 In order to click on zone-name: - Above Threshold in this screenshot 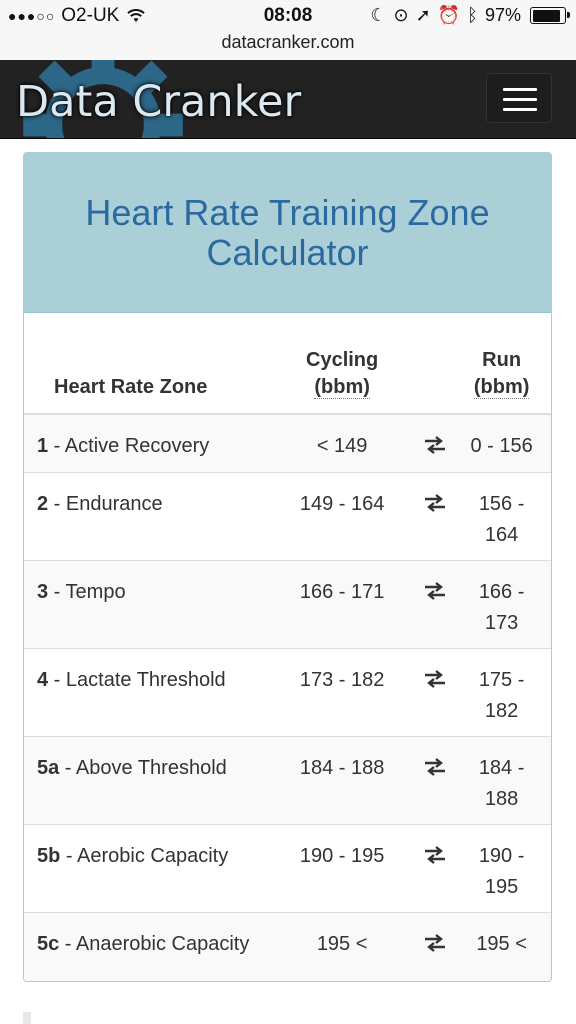, I will do `click(143, 767)`.